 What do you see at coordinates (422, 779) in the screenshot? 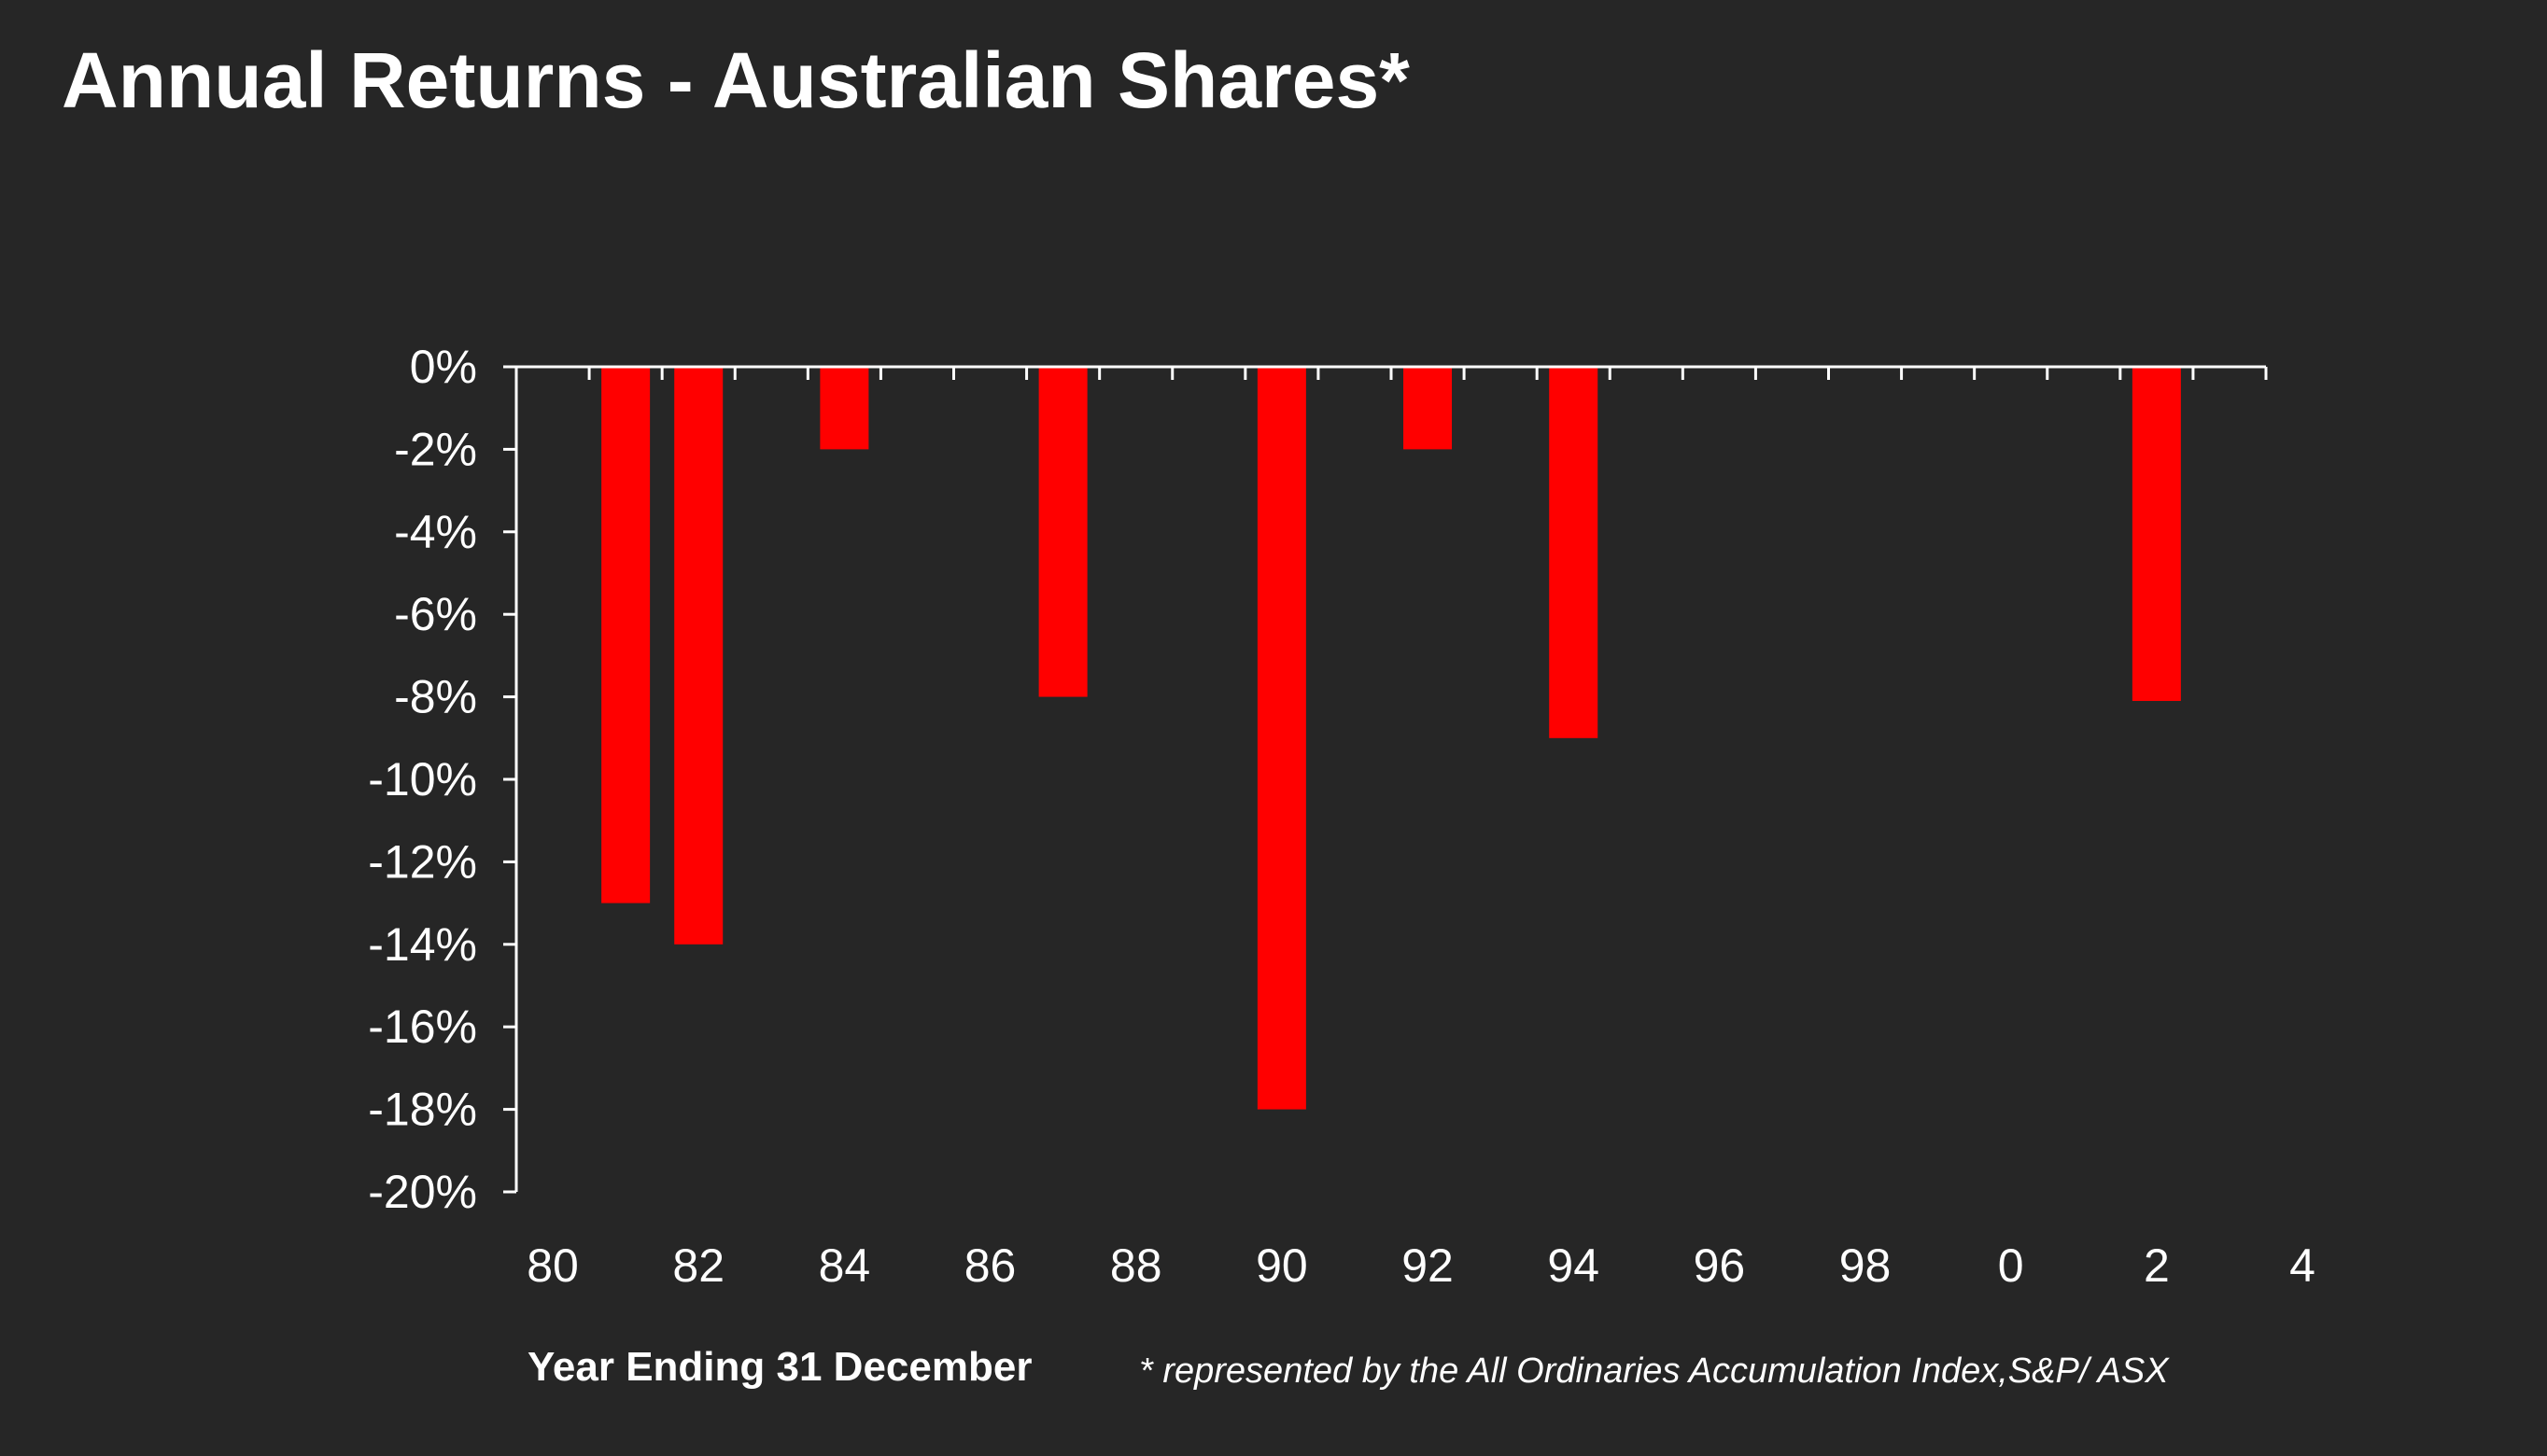
I see `y-tick-label: -10%` at bounding box center [422, 779].